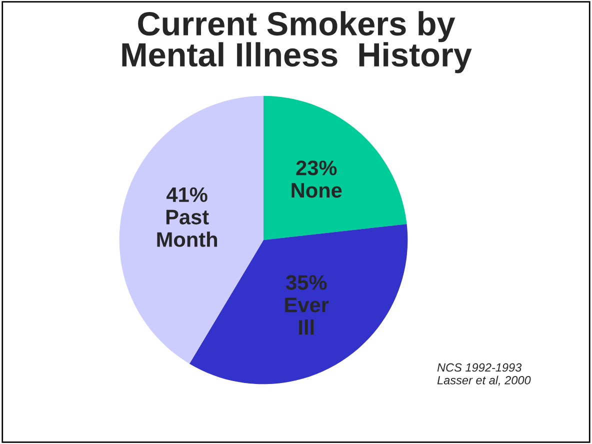  What do you see at coordinates (307, 316) in the screenshot?
I see `slice-label: Ever Ill` at bounding box center [307, 316].